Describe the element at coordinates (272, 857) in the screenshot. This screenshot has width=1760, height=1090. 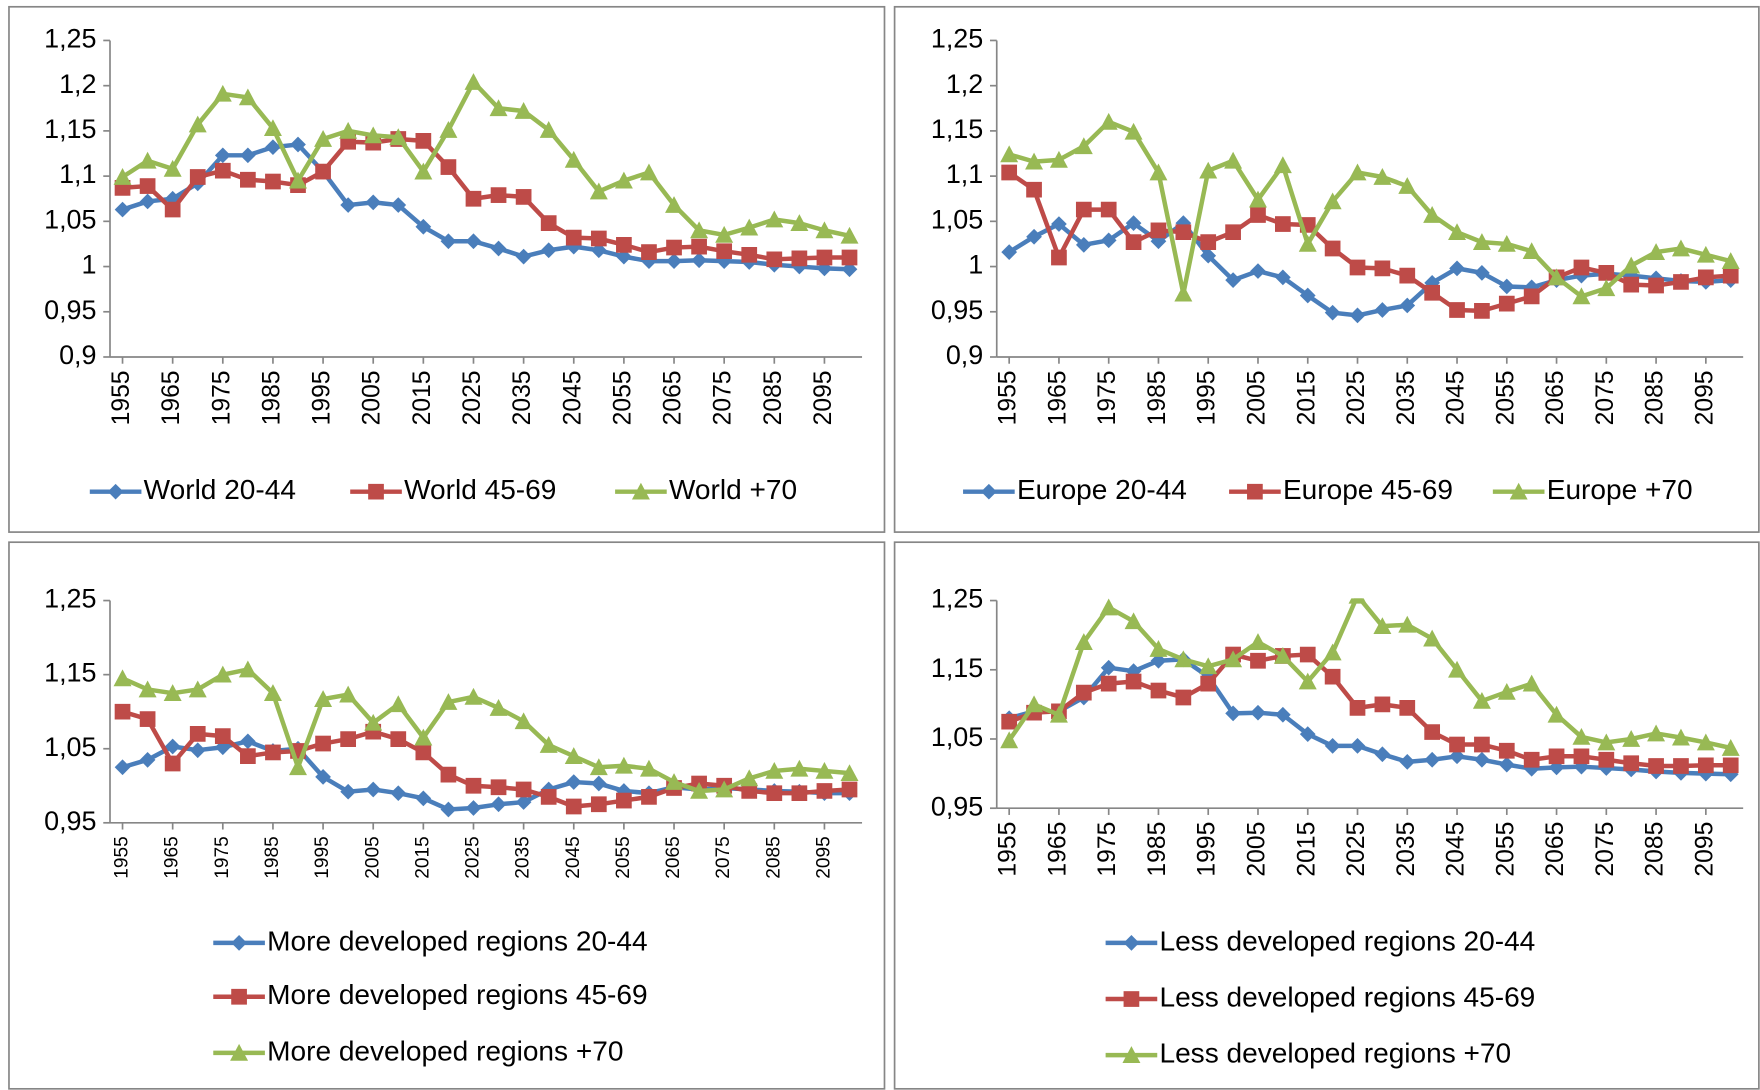
I see `x-tick-label: 1985` at that location.